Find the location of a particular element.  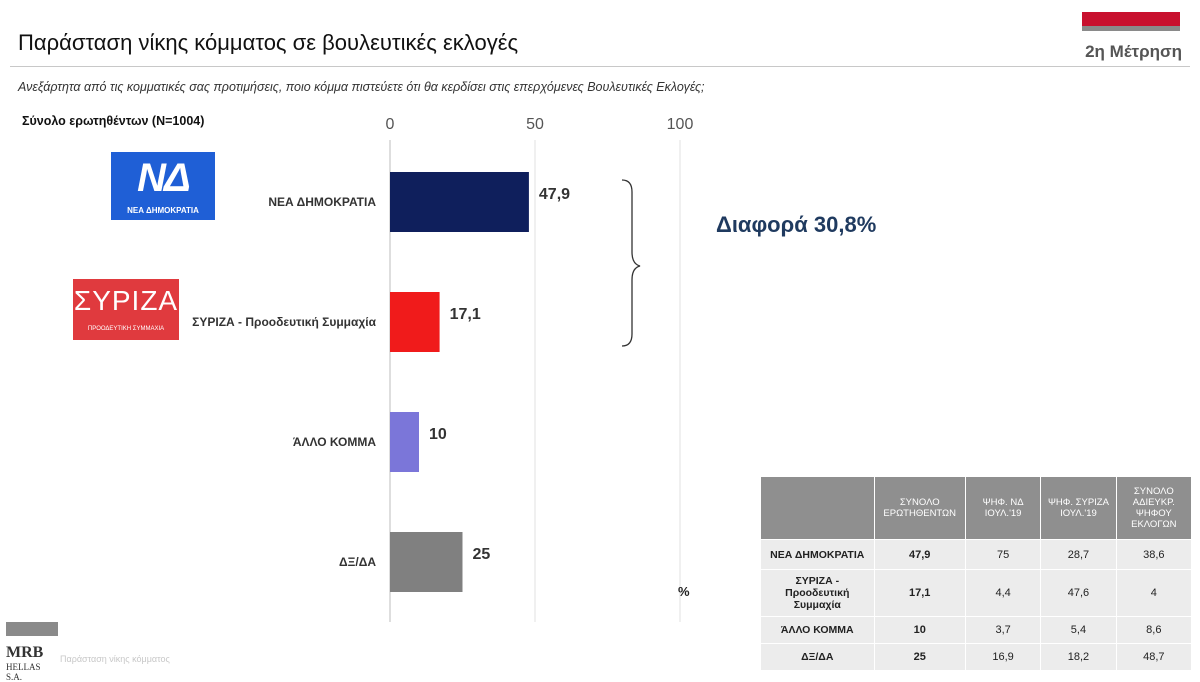

table-cell: 4 is located at coordinates (1154, 593).